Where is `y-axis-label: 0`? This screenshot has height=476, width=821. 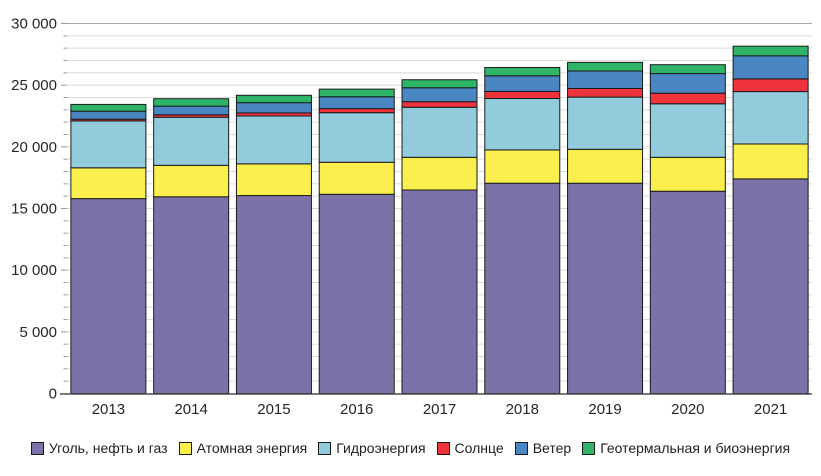 y-axis-label: 0 is located at coordinates (53, 394).